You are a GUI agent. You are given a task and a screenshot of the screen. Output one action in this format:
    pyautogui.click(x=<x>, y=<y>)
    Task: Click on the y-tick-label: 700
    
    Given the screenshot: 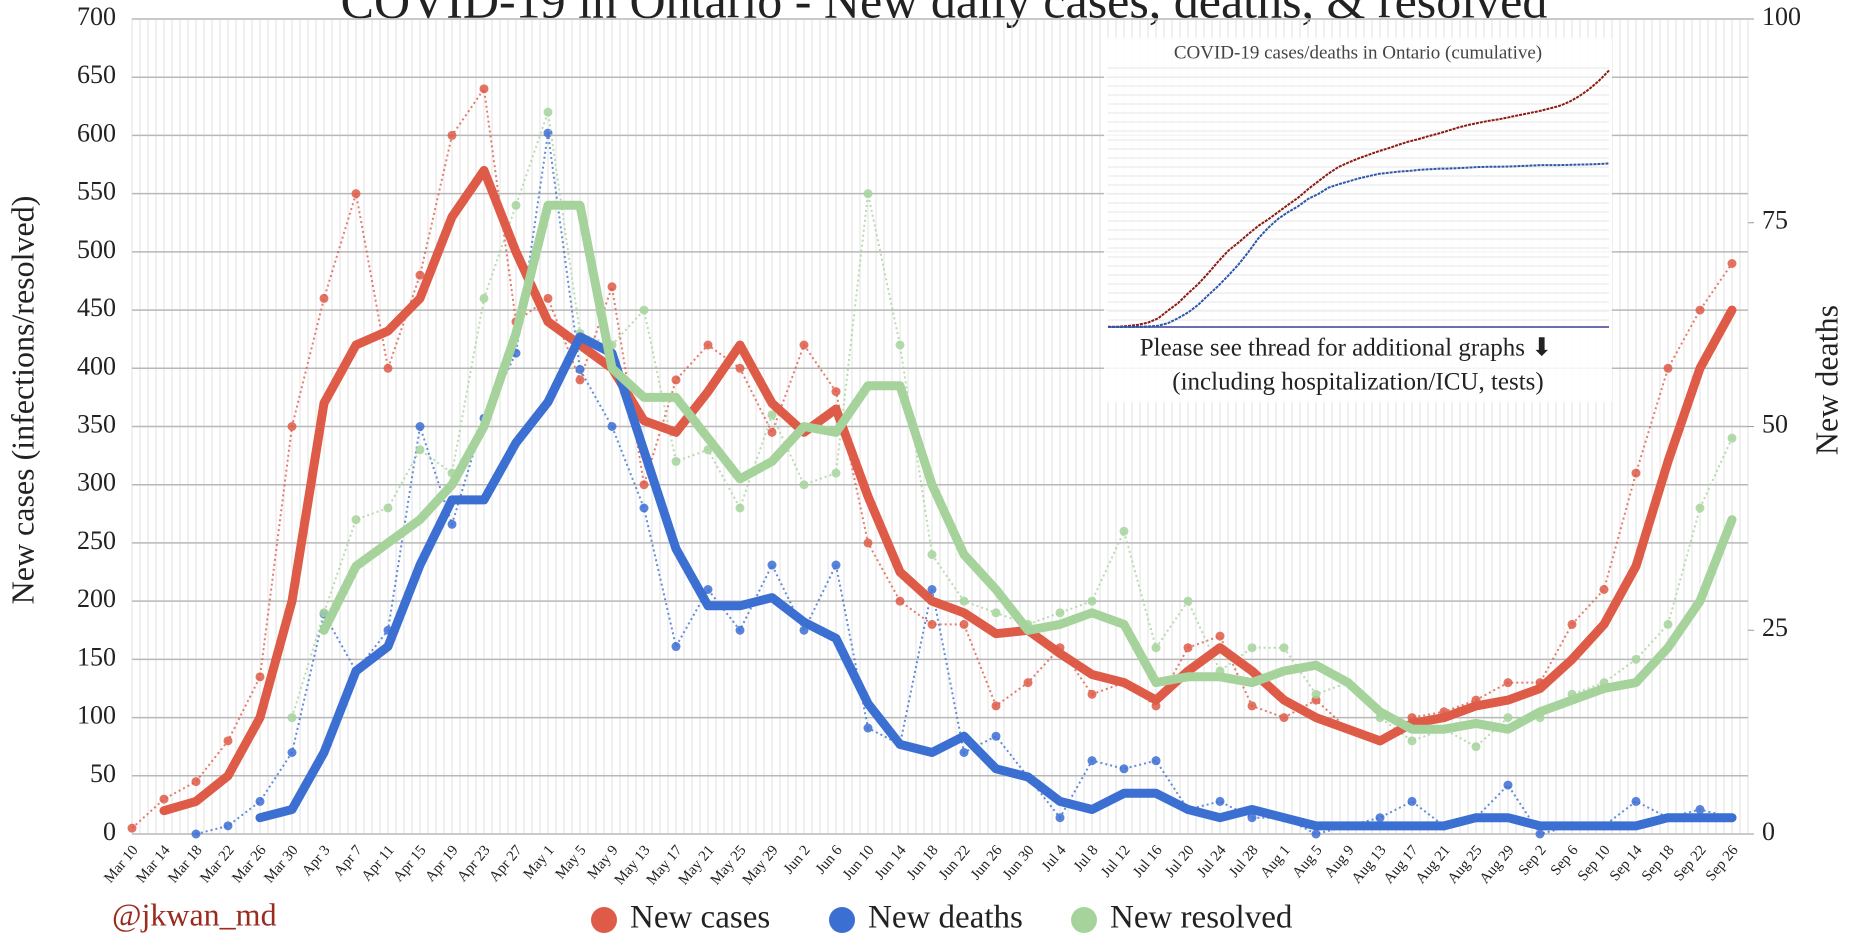 What is the action you would take?
    pyautogui.click(x=96, y=16)
    